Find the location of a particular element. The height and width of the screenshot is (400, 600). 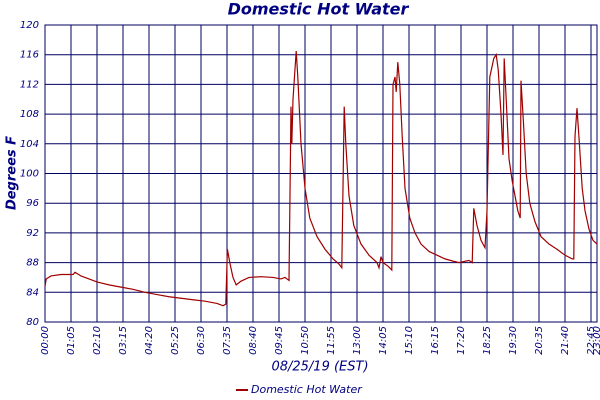

x-tick-label: 01:05 is located at coordinates (71, 340).